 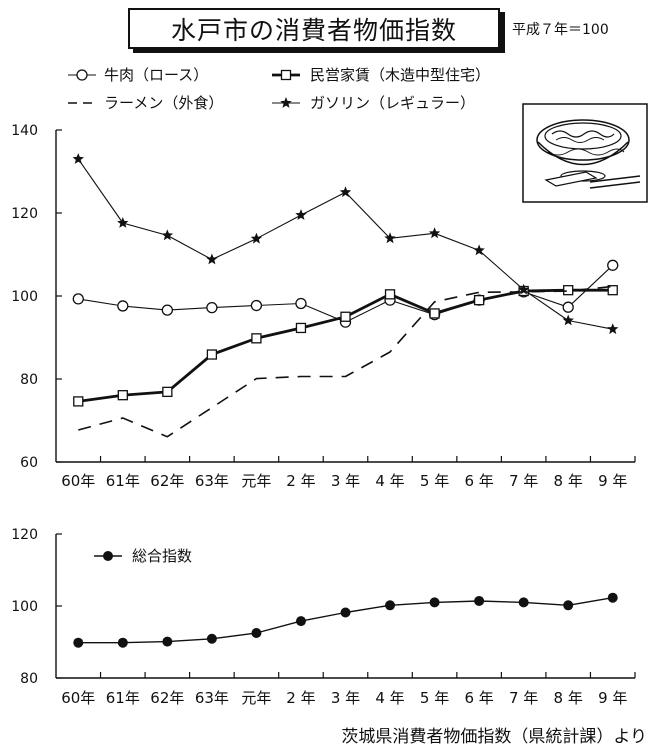 What do you see at coordinates (29, 463) in the screenshot?
I see `y-tick-label: 60` at bounding box center [29, 463].